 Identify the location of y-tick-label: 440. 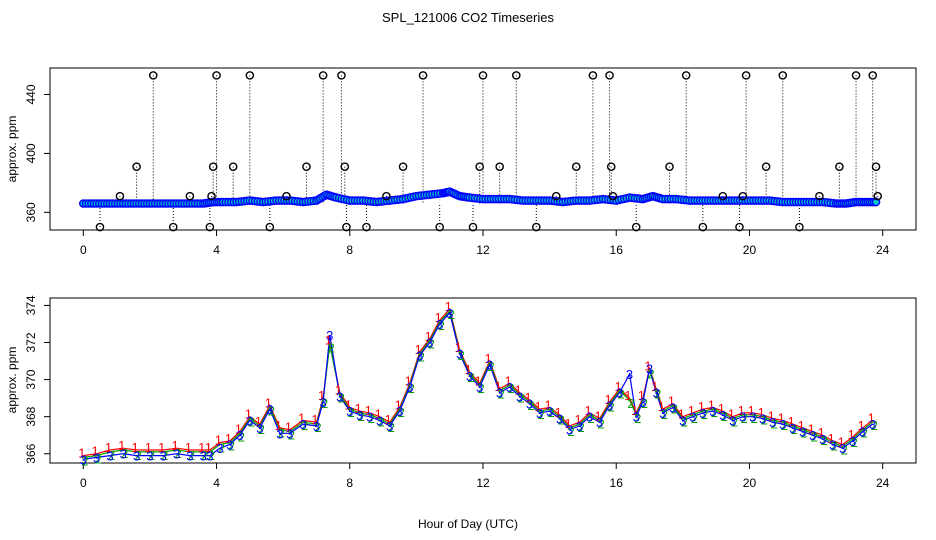
(31, 94).